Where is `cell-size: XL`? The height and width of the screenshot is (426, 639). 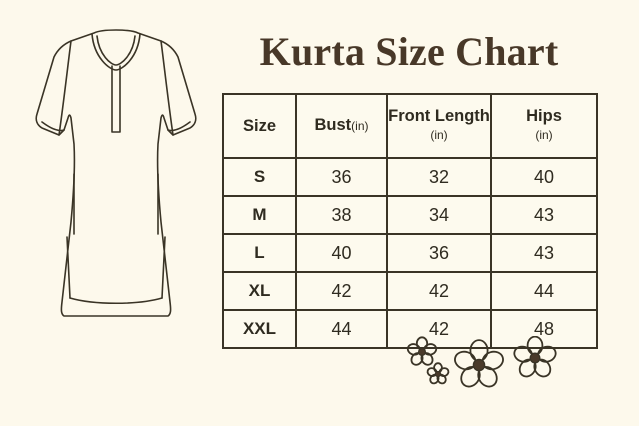
cell-size: XL is located at coordinates (259, 291).